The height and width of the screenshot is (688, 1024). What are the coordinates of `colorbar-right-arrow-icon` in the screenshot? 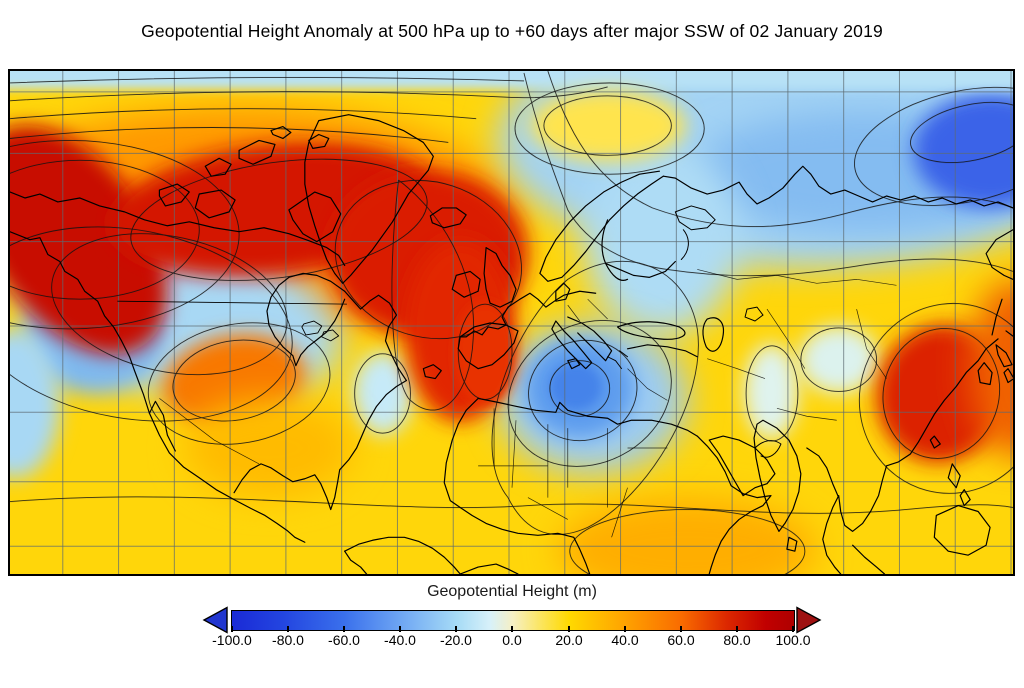 It's located at (809, 620).